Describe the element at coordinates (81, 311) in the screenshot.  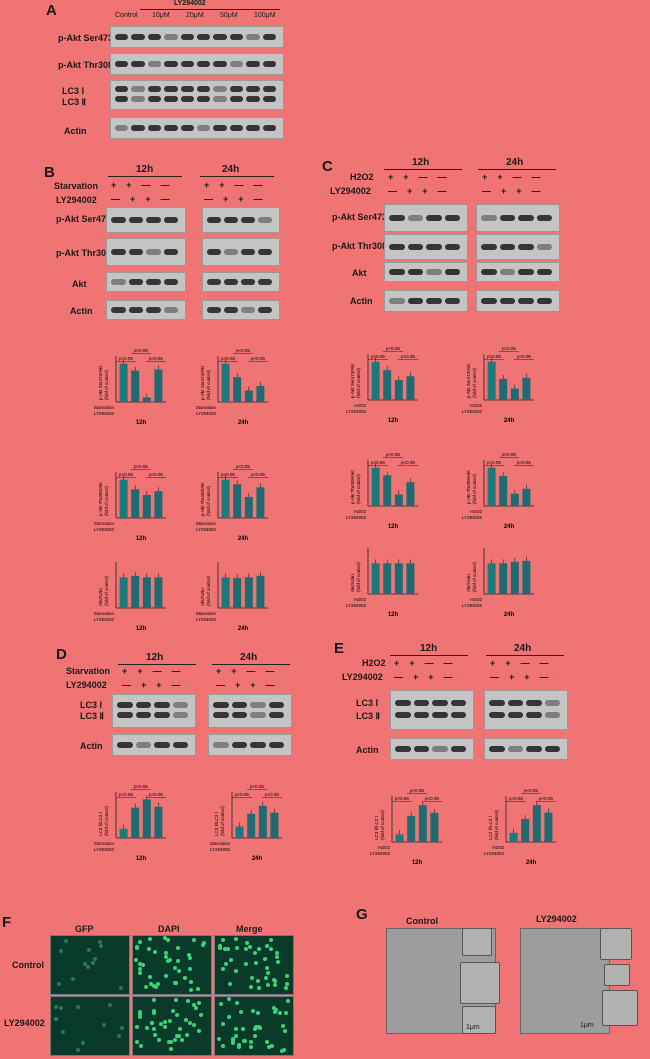
I see `panel-b-row-actin: Actin` at that location.